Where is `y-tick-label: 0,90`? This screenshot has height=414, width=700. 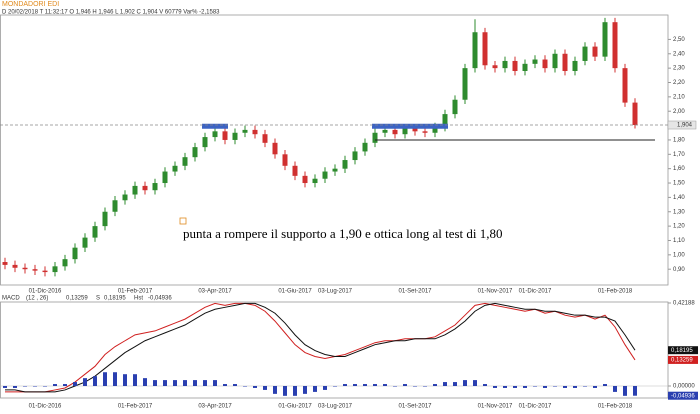 y-tick-label: 0,90 is located at coordinates (679, 270).